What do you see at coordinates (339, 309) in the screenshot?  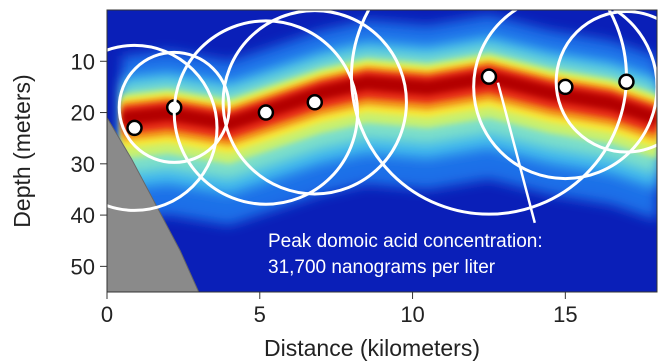 I see `x-axis: 0 5 10 15` at bounding box center [339, 309].